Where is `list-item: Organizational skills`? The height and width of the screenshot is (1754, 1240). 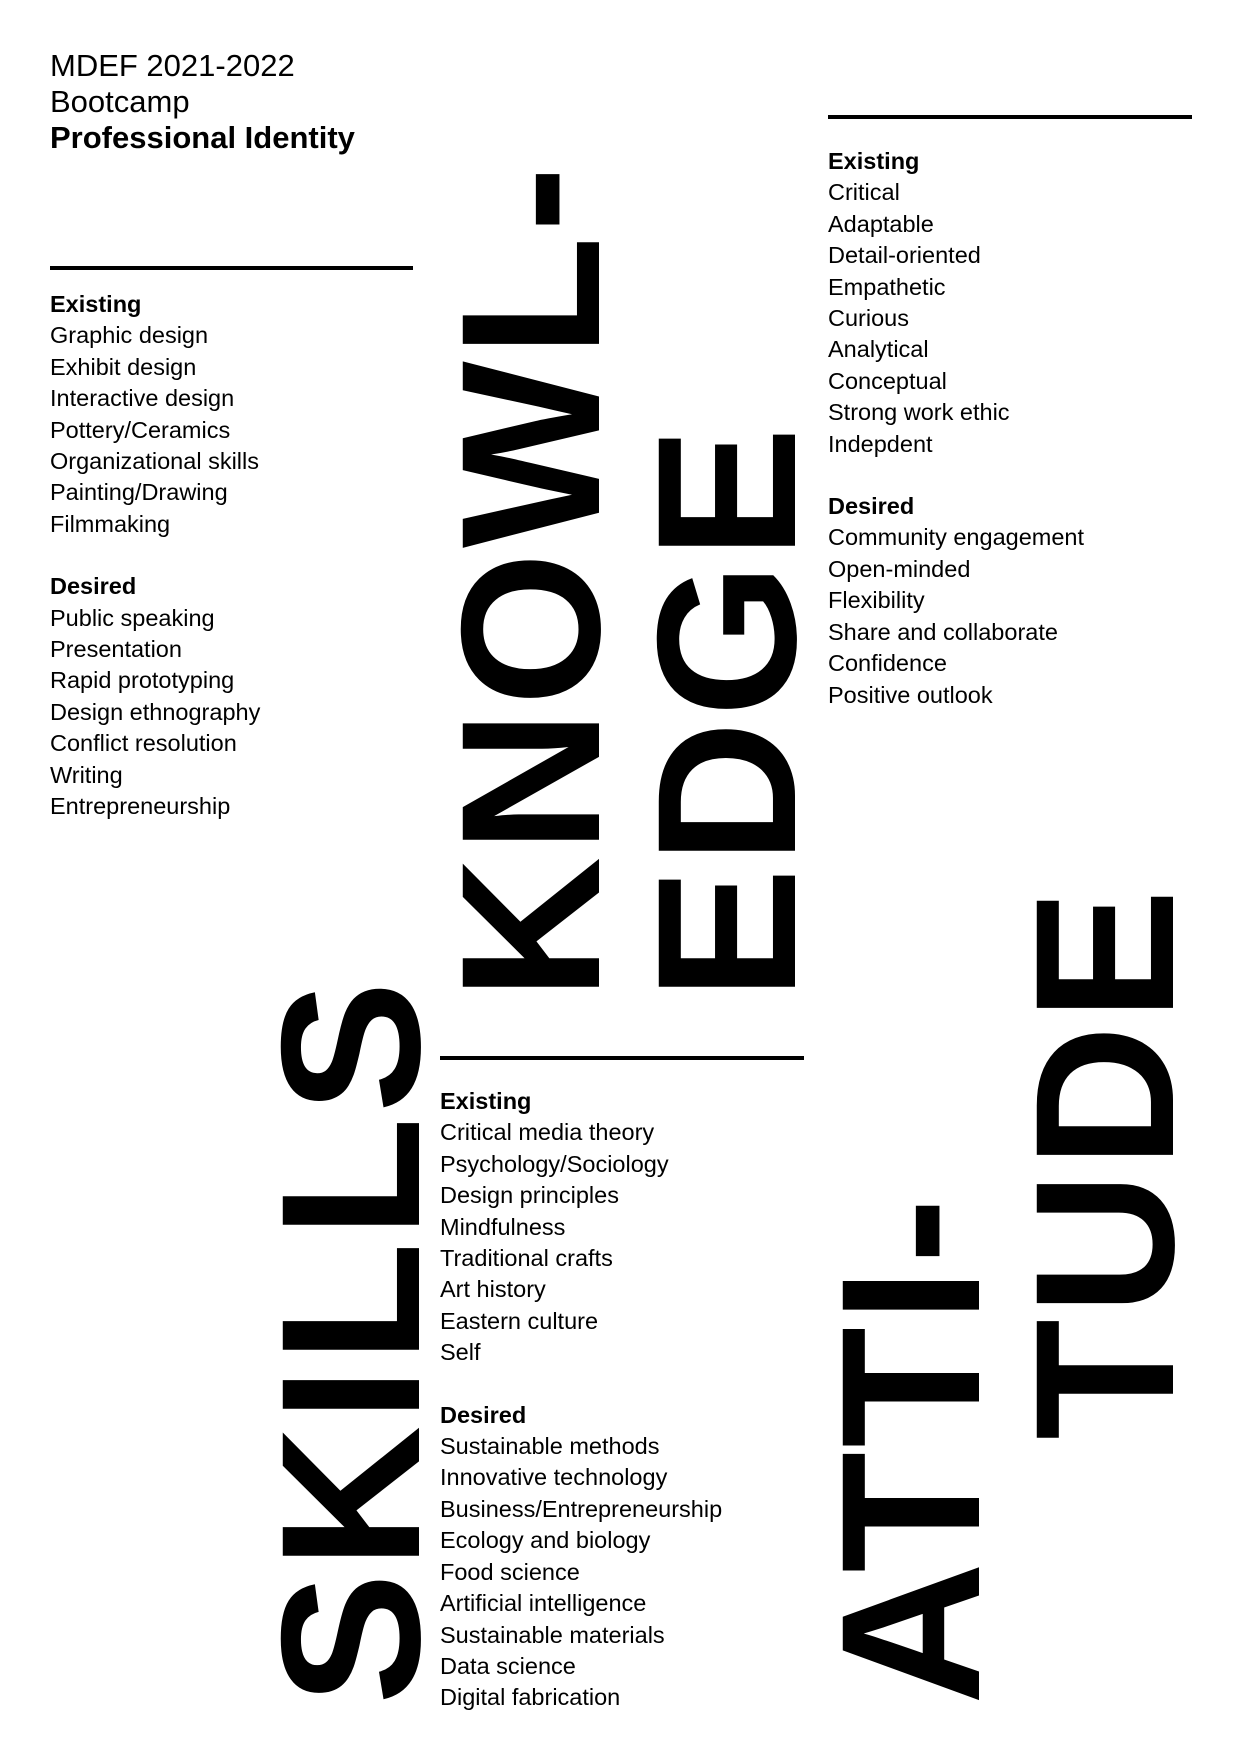 list-item: Organizational skills is located at coordinates (154, 461).